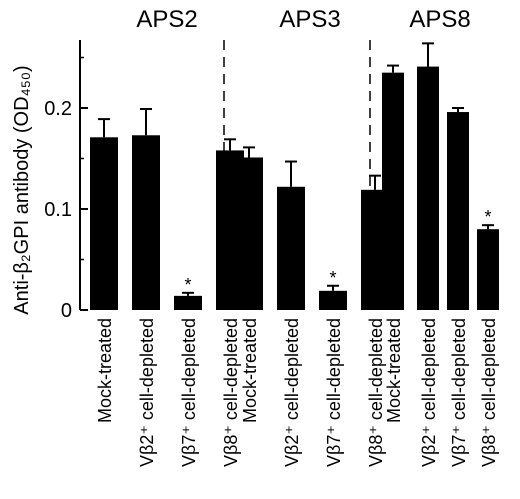 Image resolution: width=520 pixels, height=499 pixels. What do you see at coordinates (66, 181) in the screenshot?
I see `axes: 0 0.1 0.2` at bounding box center [66, 181].